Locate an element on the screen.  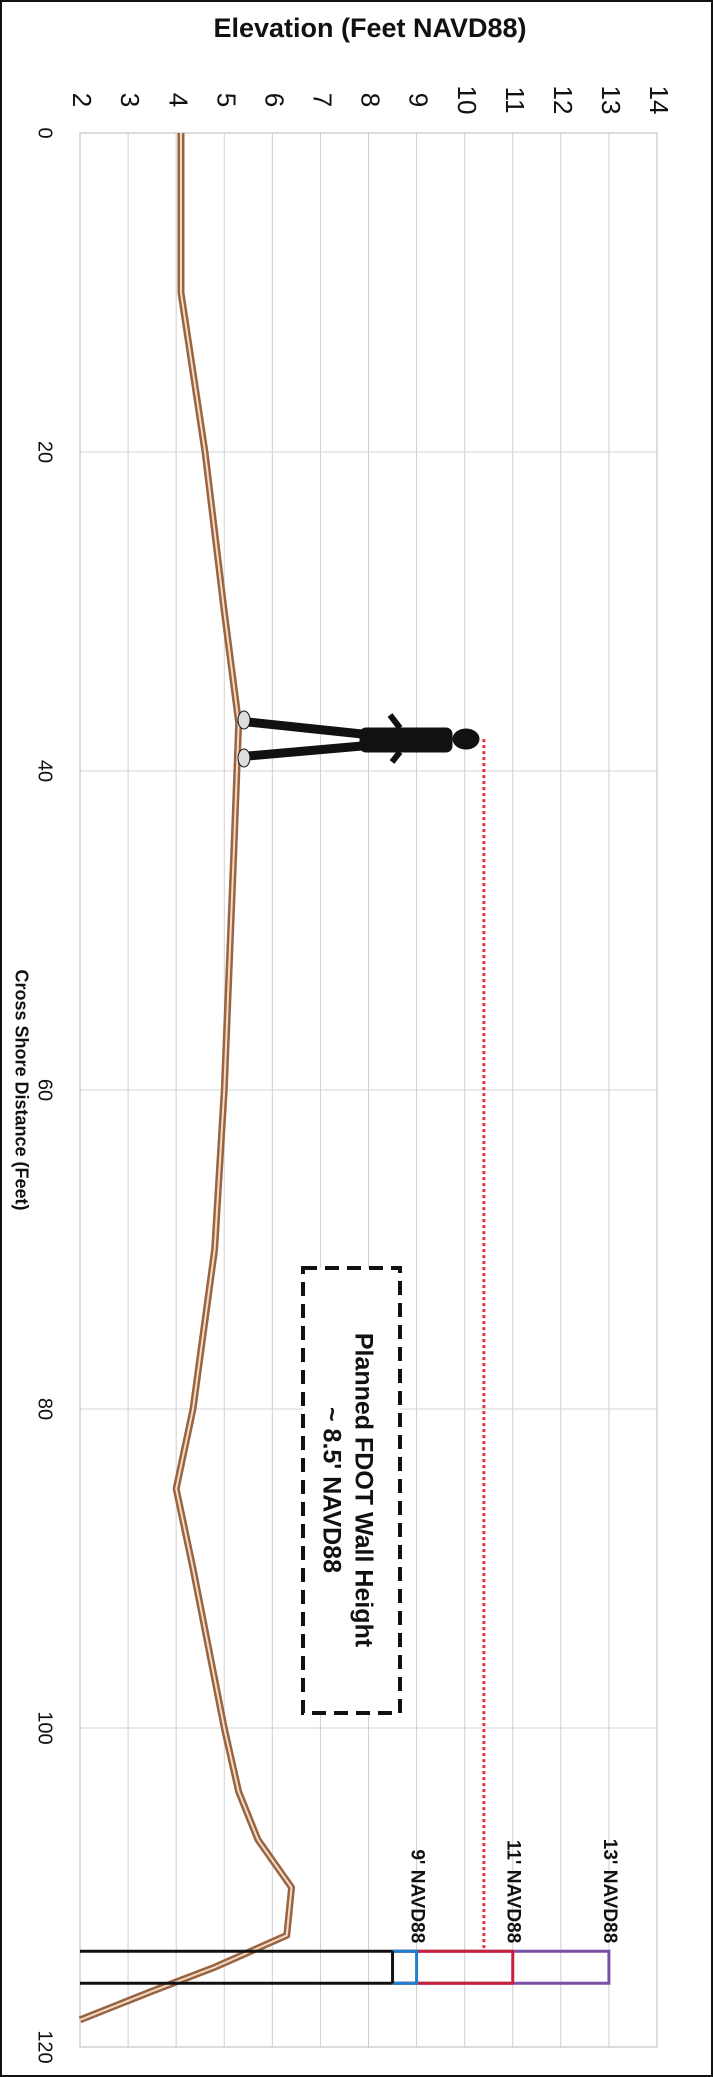
x-axis-label: Cross Shore Distance (Feet) is located at coordinates (21, 1089).